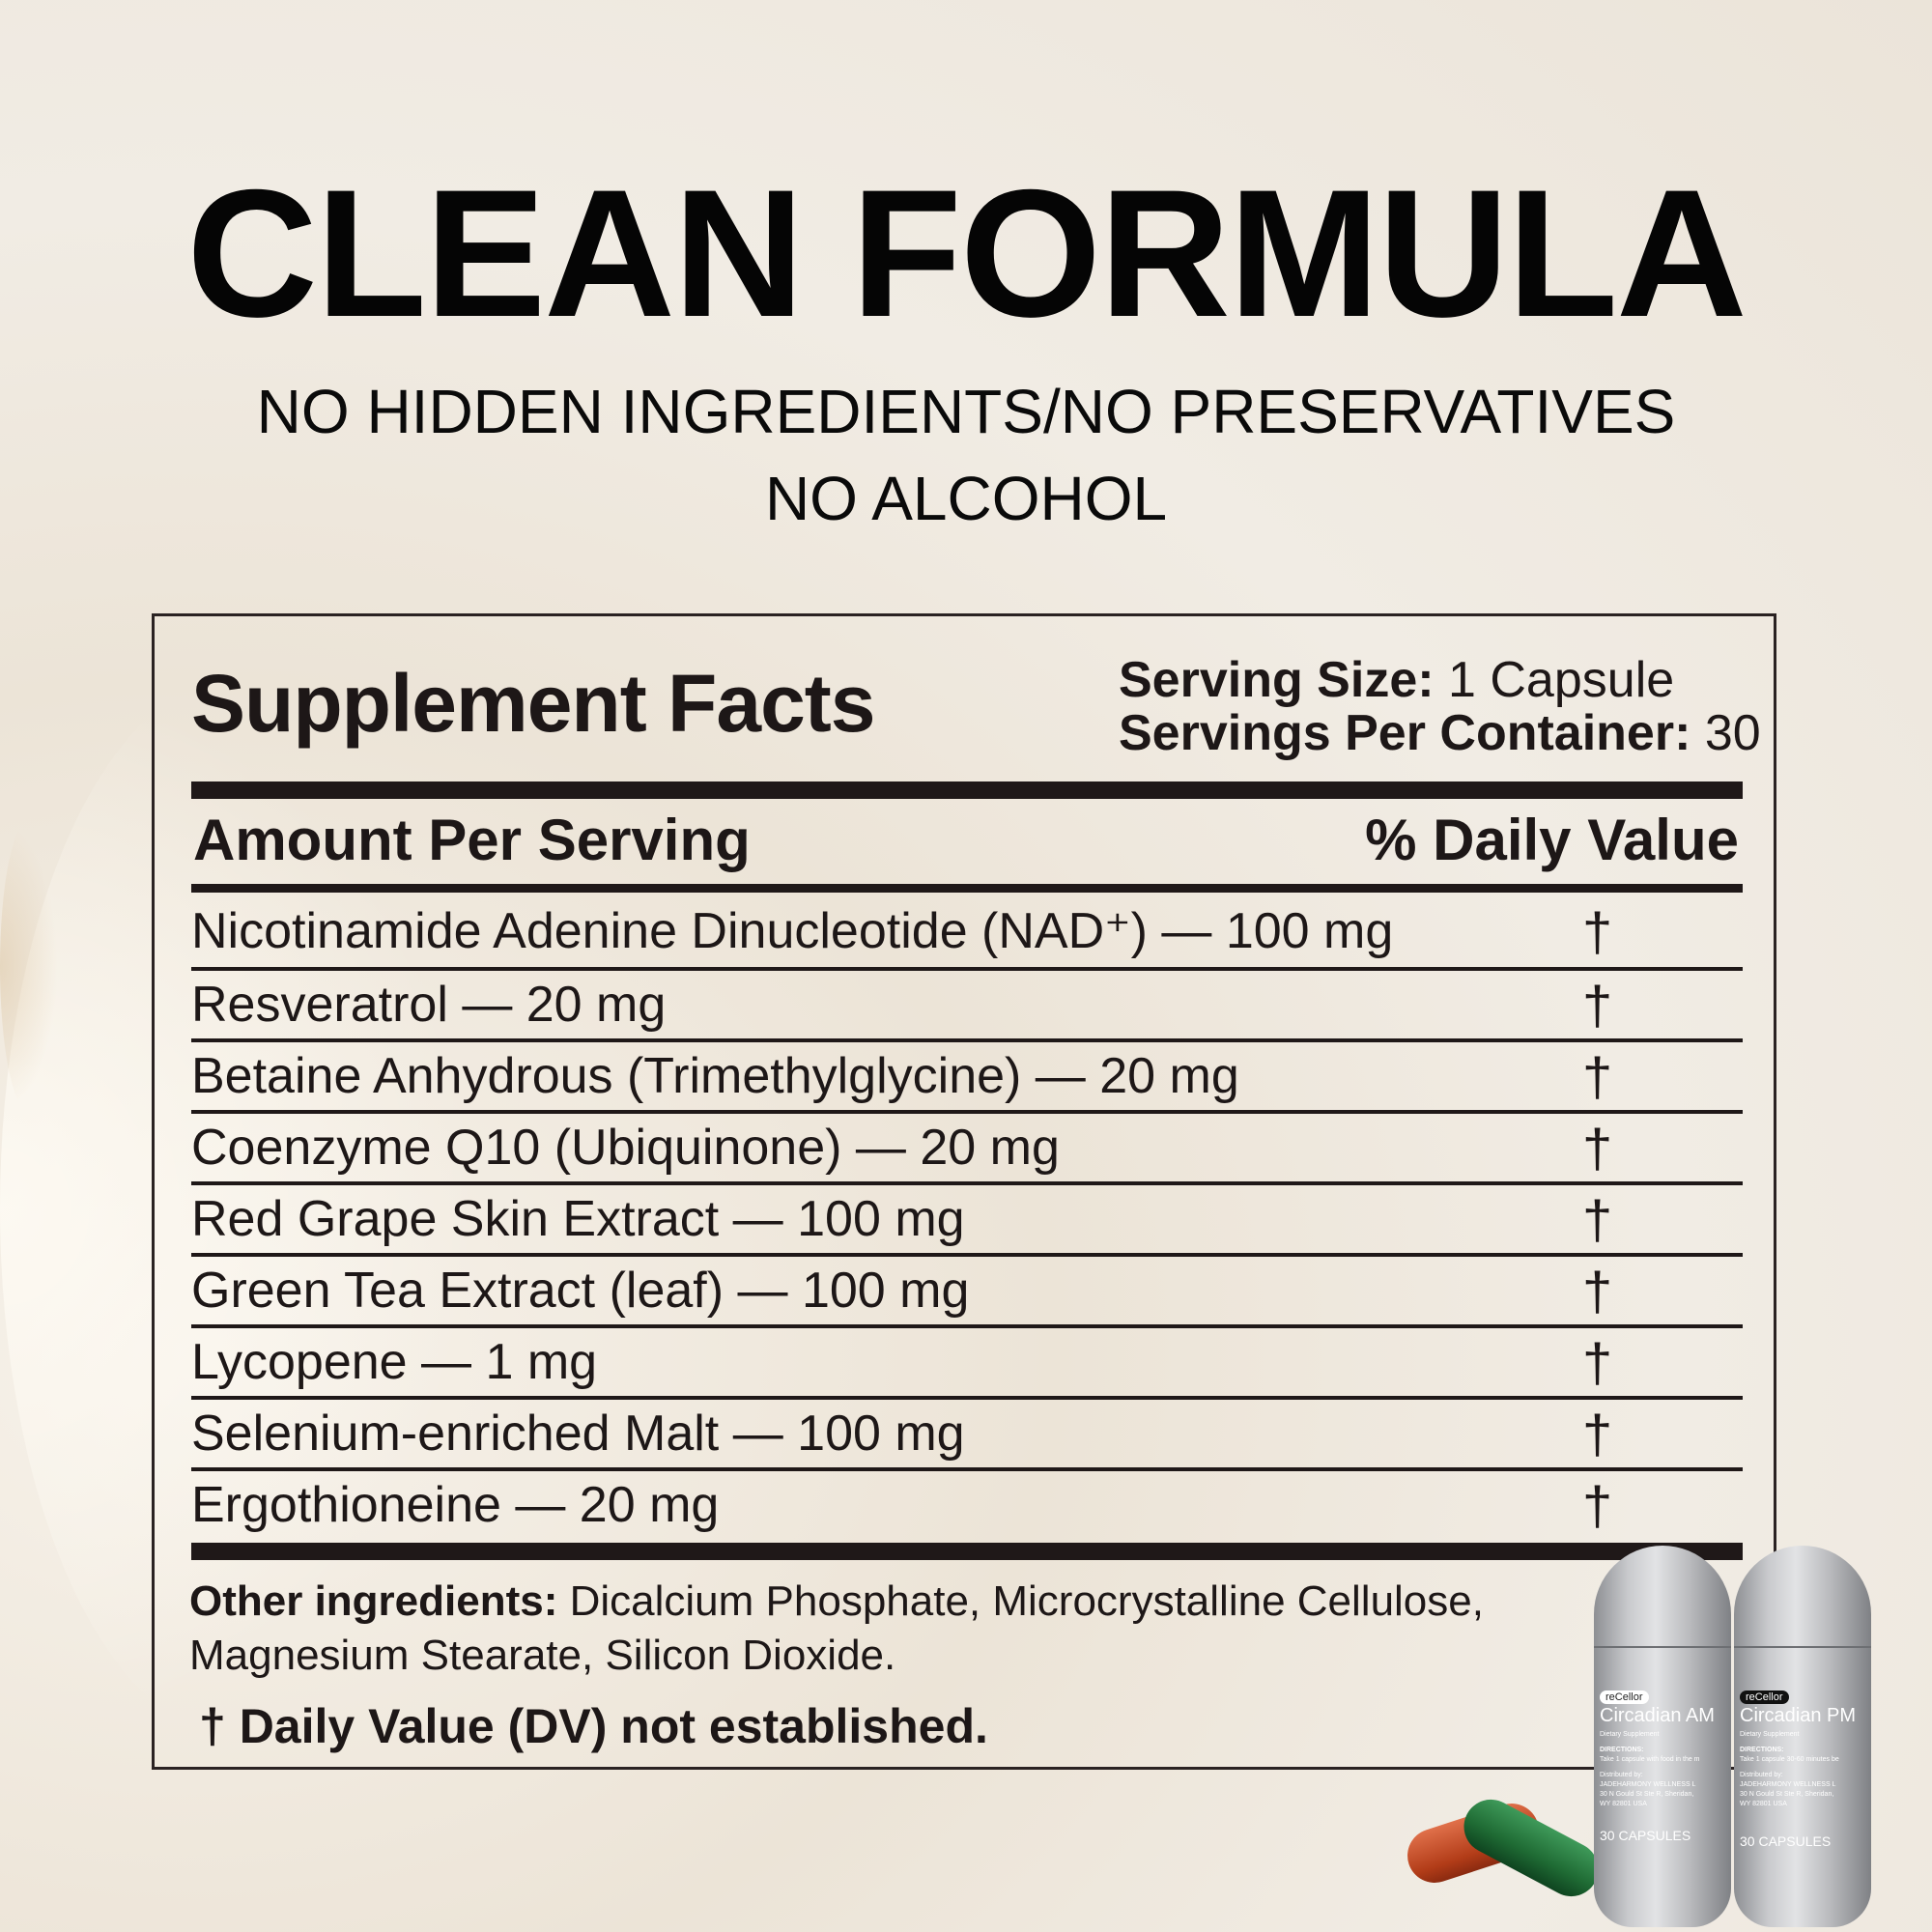  What do you see at coordinates (1657, 1715) in the screenshot?
I see `product-name: Circadian AM` at bounding box center [1657, 1715].